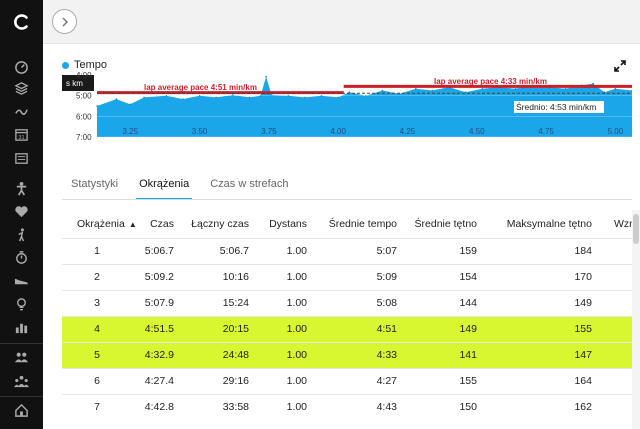  What do you see at coordinates (164, 189) in the screenshot?
I see `tab-laps: Okrążenia` at bounding box center [164, 189].